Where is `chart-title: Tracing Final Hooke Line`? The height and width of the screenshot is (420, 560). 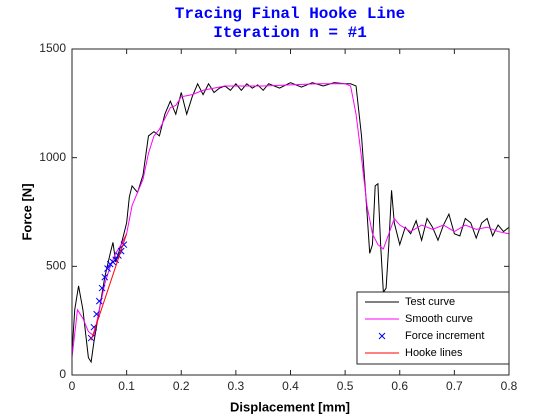
chart-title: Tracing Final Hooke Line is located at coordinates (290, 14).